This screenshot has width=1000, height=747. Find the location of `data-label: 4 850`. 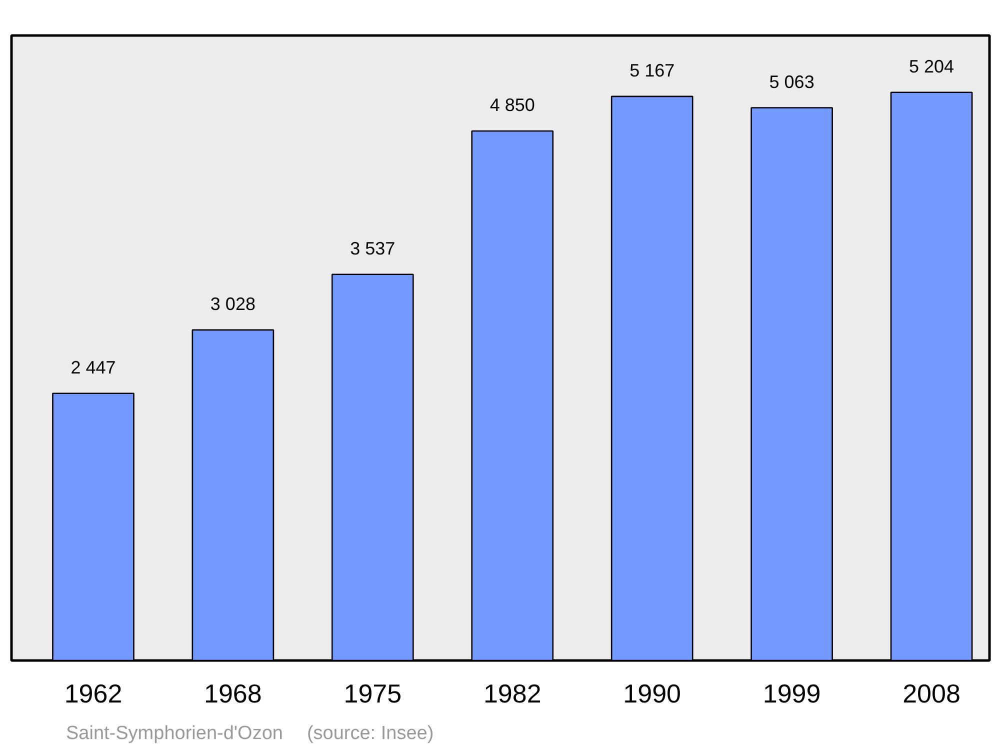

data-label: 4 850 is located at coordinates (512, 105).